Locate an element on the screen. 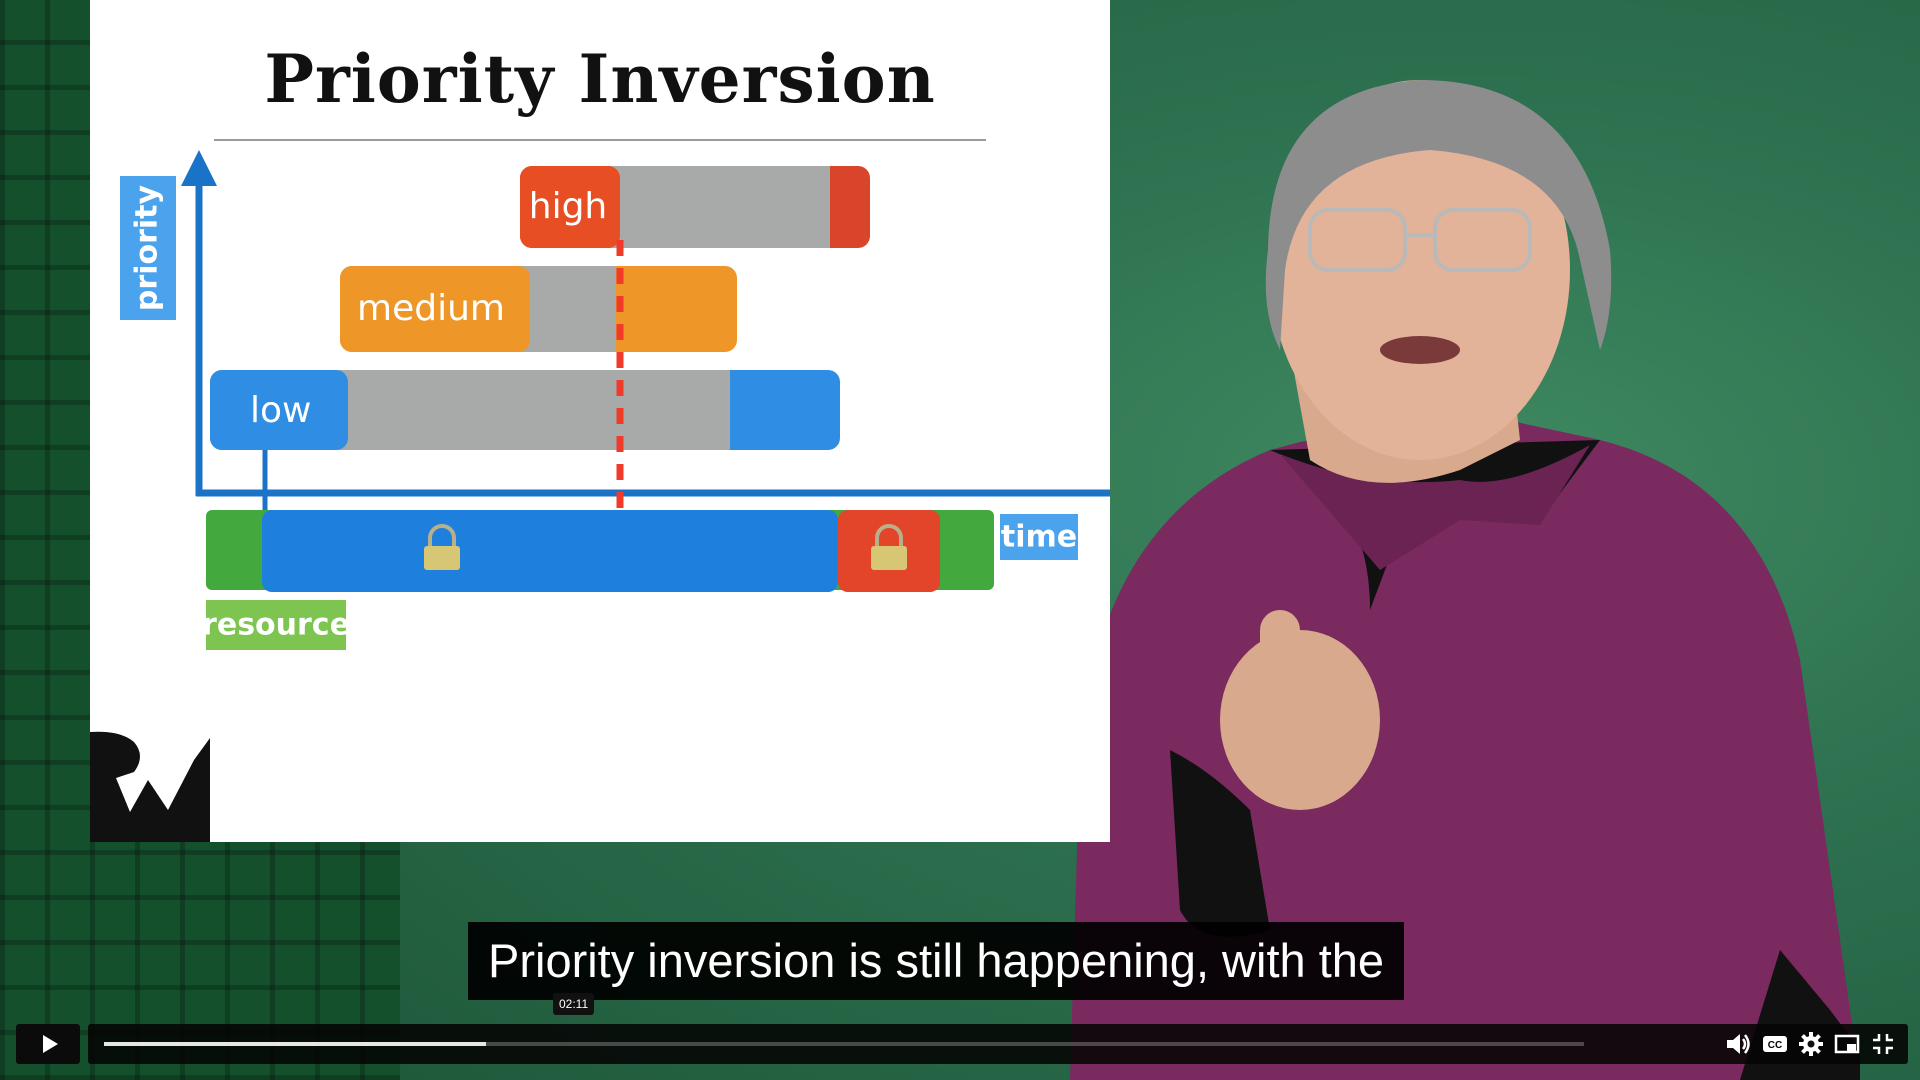 Image resolution: width=1920 pixels, height=1080 pixels. slide-title: Priority Inversion is located at coordinates (600, 79).